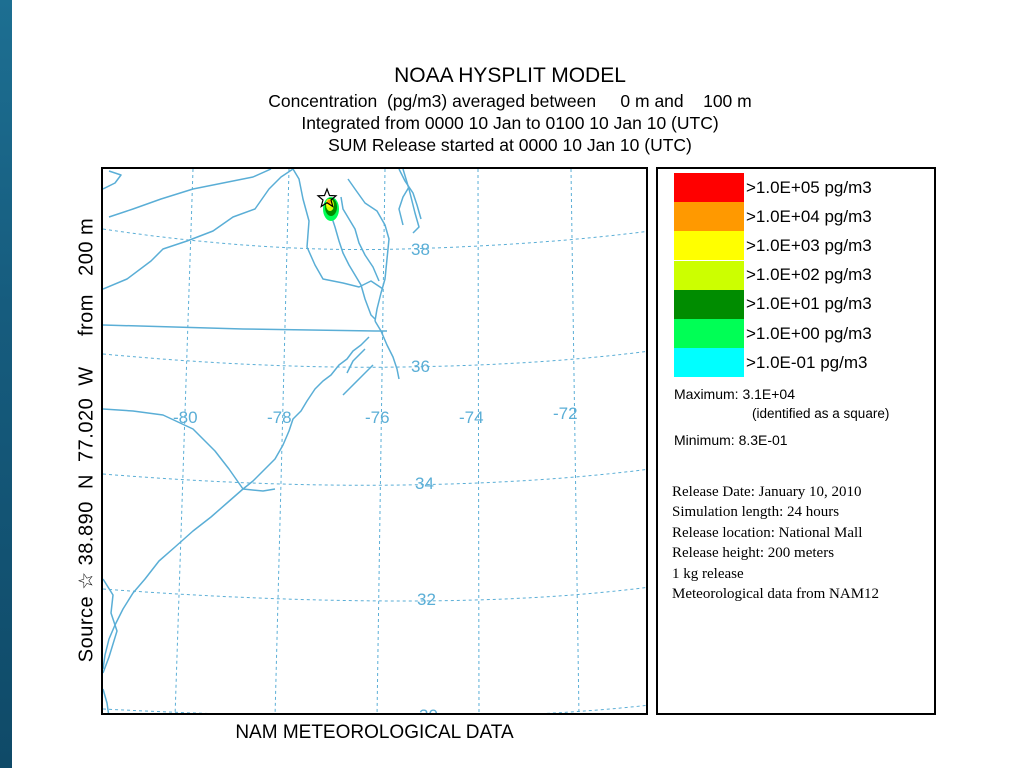 This screenshot has height=768, width=1024. What do you see at coordinates (308, 413) in the screenshot?
I see `pamlico-sound` at bounding box center [308, 413].